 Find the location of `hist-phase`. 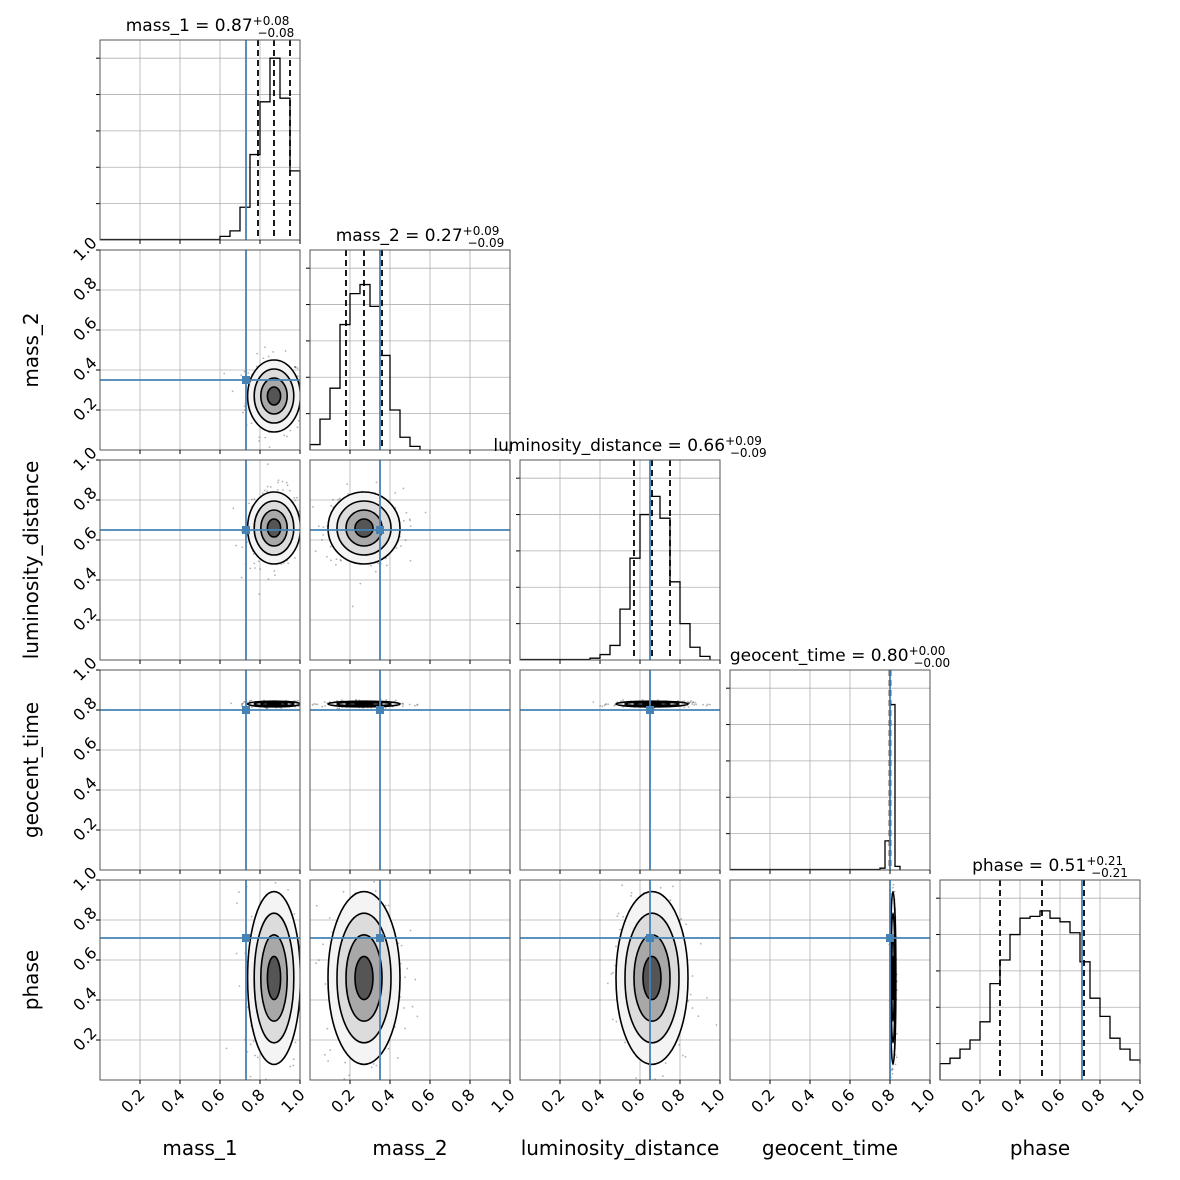

hist-phase is located at coordinates (1040, 995).